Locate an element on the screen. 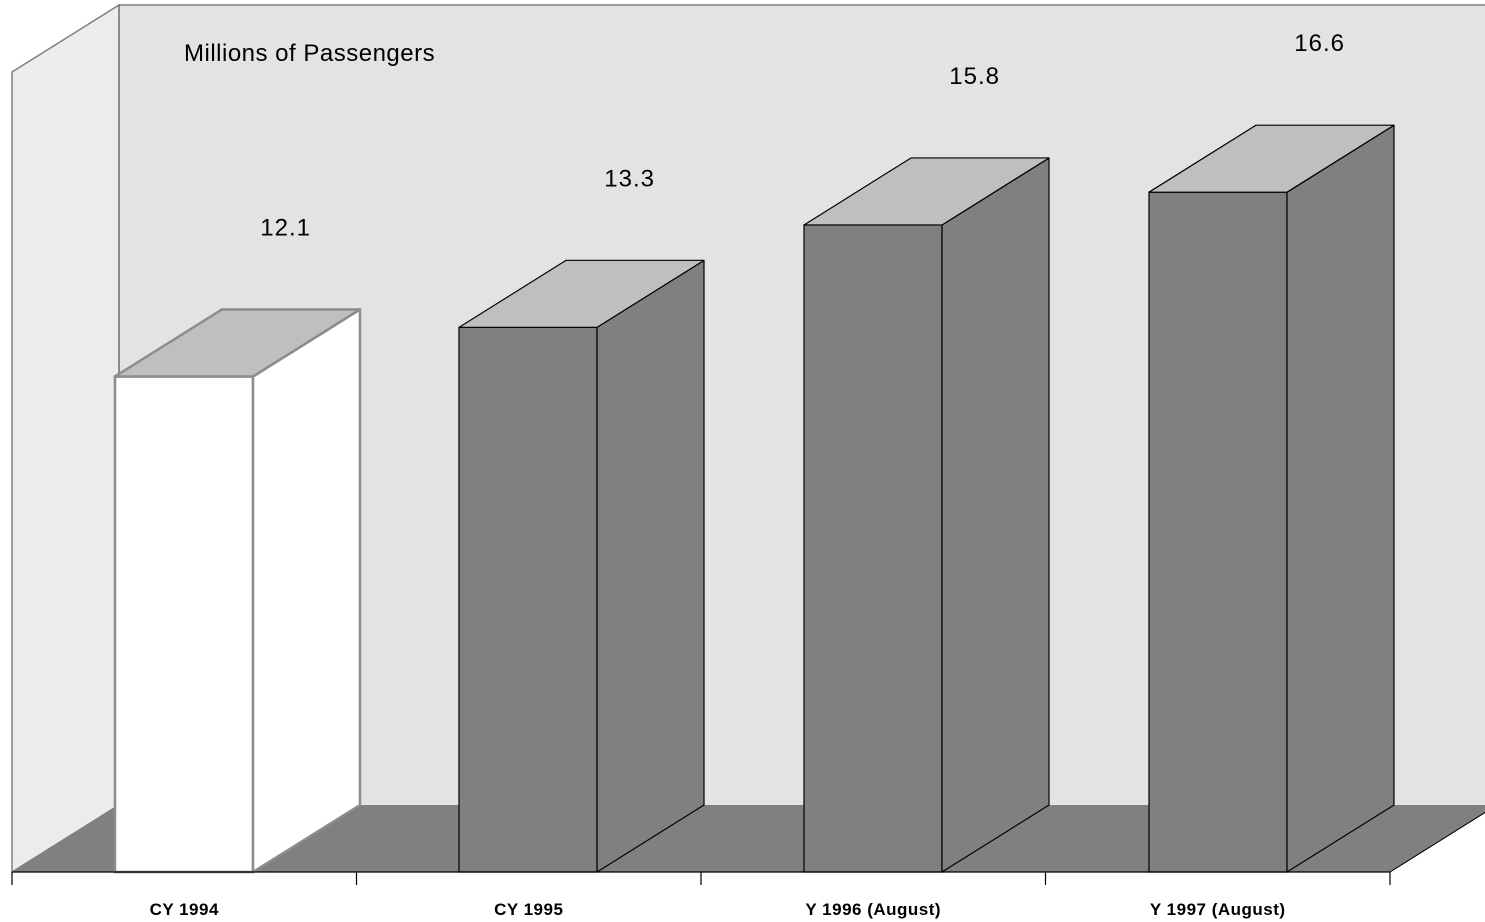  category-label: Y 1997 (August) is located at coordinates (1218, 909).